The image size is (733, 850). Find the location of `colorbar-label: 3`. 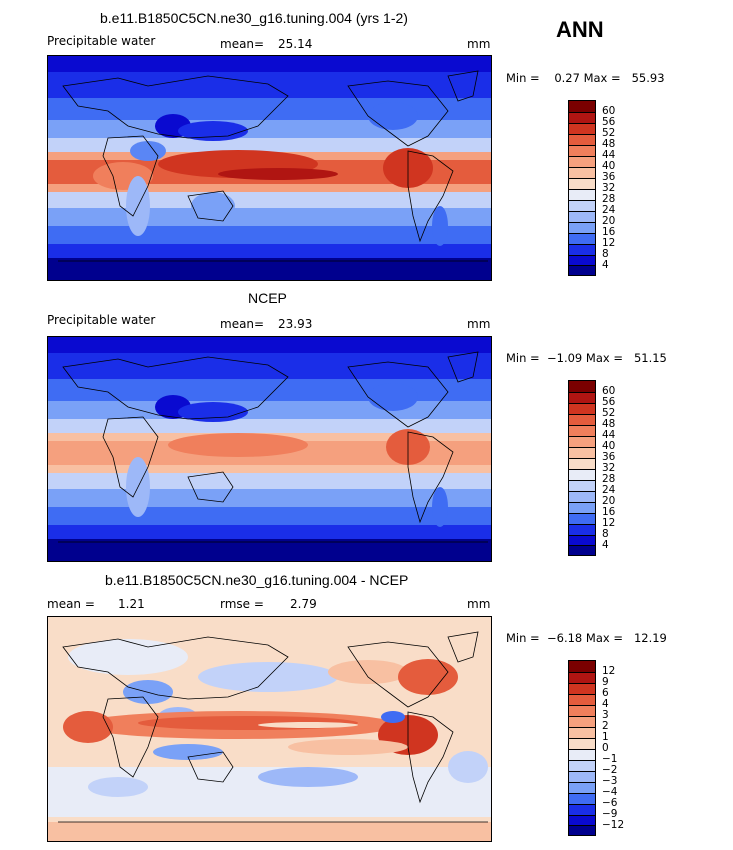

colorbar-label: 3 is located at coordinates (605, 715).